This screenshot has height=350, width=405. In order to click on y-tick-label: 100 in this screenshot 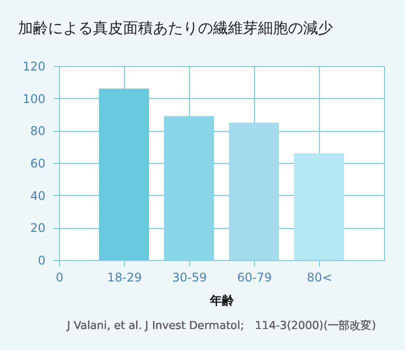, I will do `click(34, 99)`.